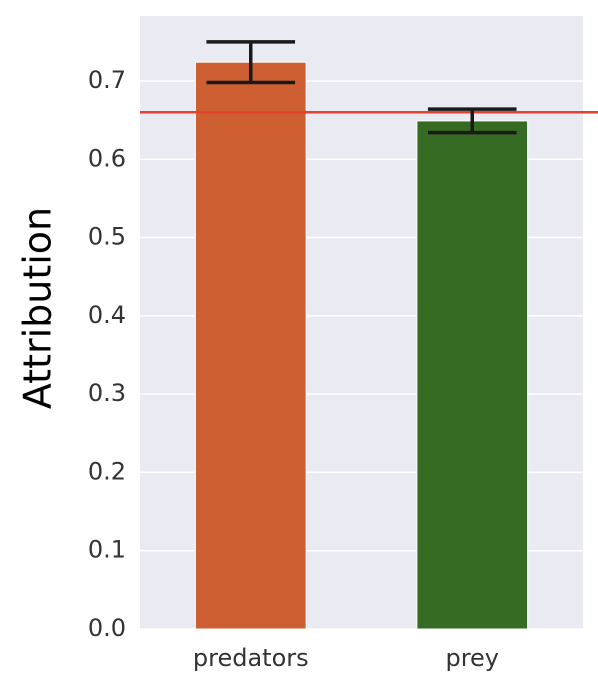  I want to click on y-tick-label: 0.3, so click(107, 393).